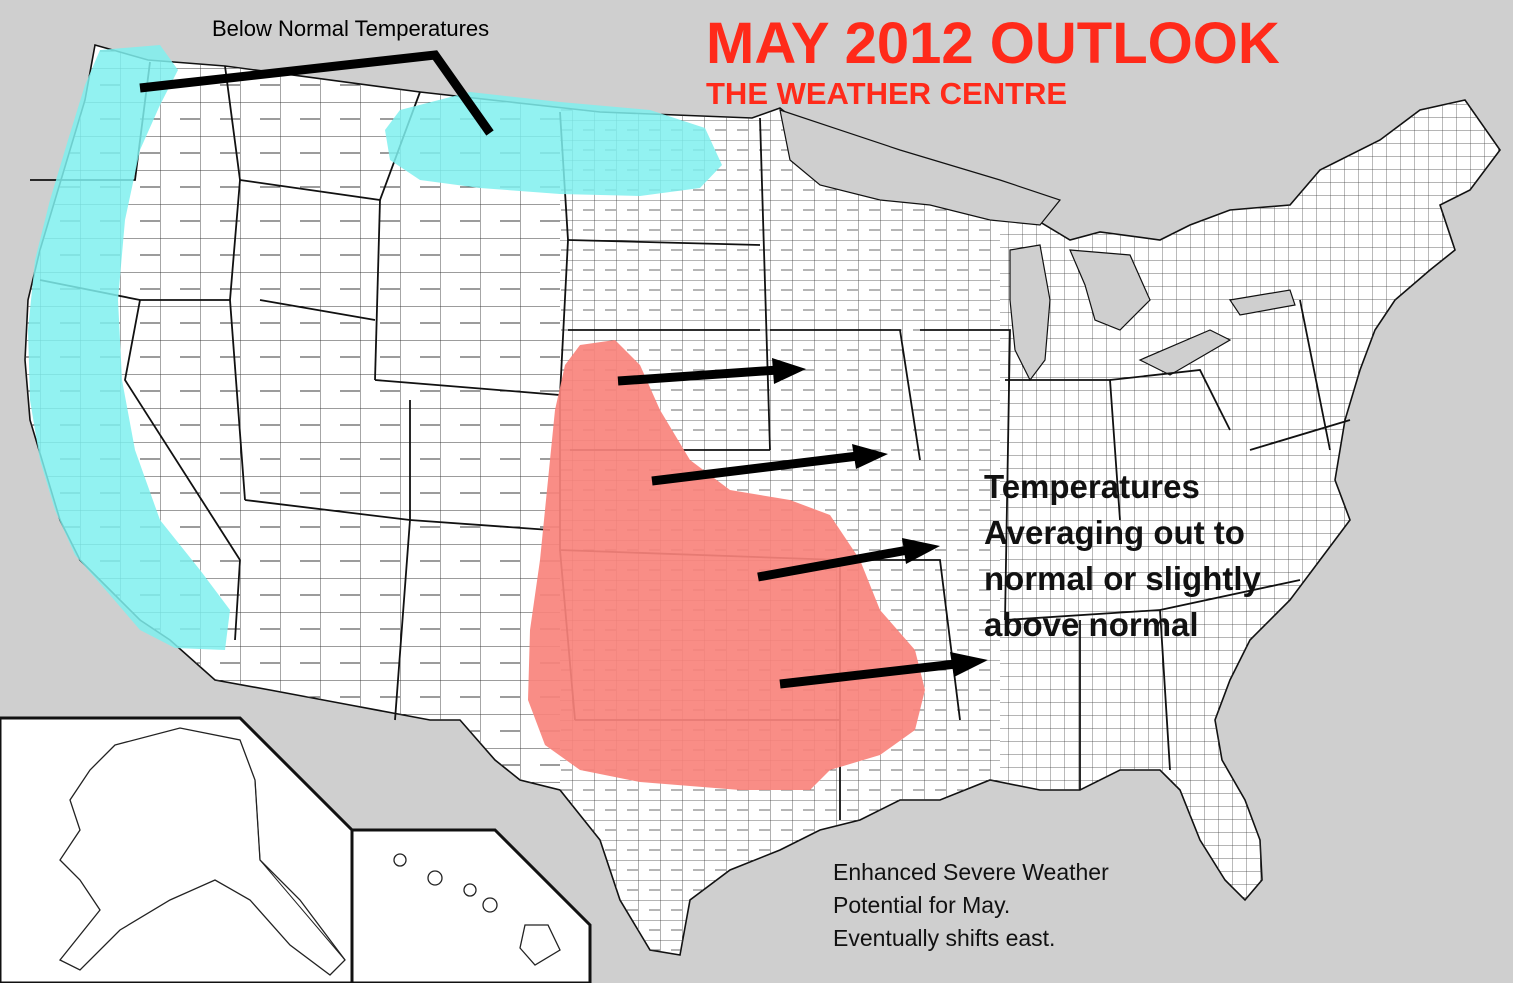  Describe the element at coordinates (1122, 578) in the screenshot. I see `temperature-note-line: normal or slightly` at that location.